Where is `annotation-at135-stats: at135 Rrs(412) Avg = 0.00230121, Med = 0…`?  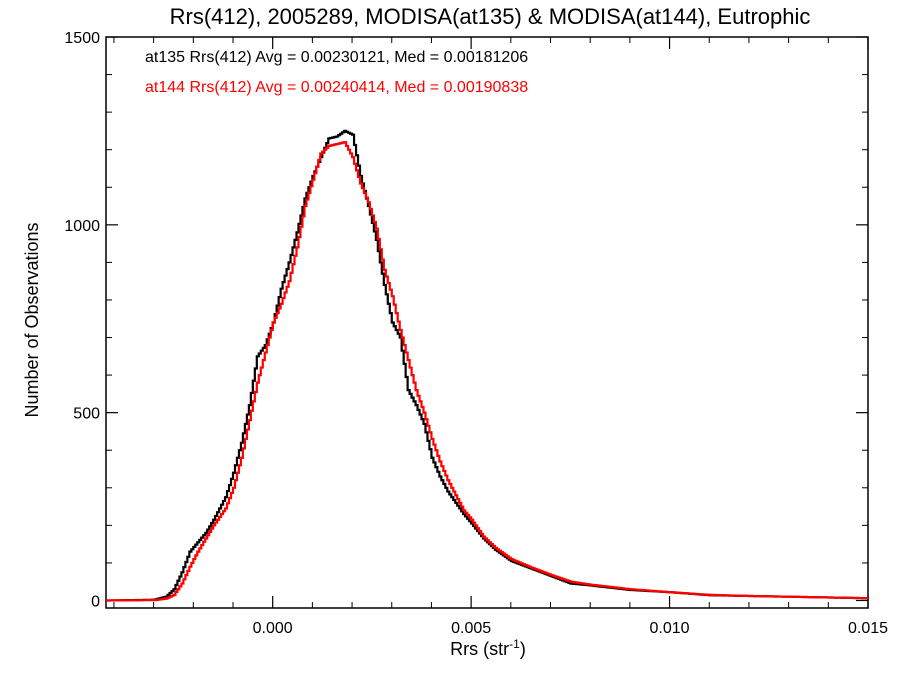 annotation-at135-stats: at135 Rrs(412) Avg = 0.00230121, Med = 0… is located at coordinates (336, 57).